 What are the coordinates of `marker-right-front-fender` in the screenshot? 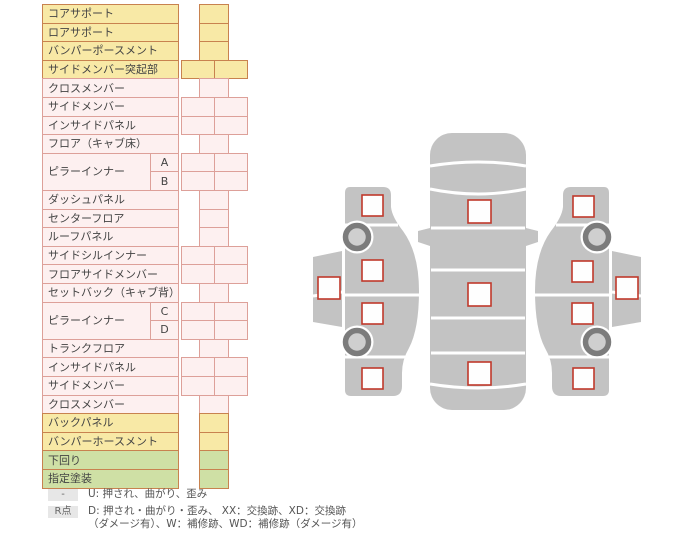 It's located at (583, 206).